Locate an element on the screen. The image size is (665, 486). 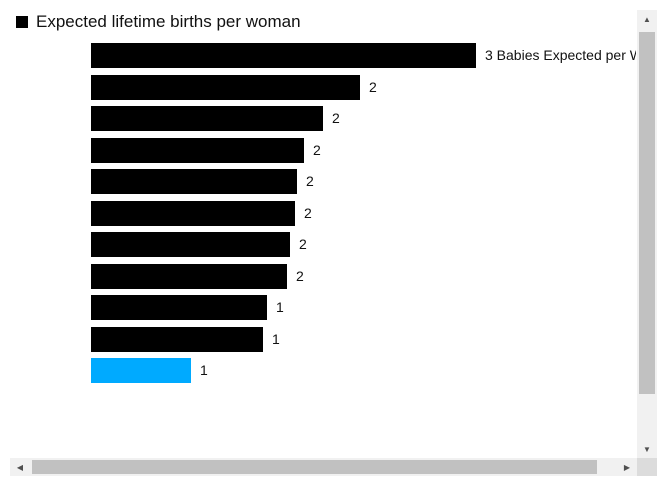
bar-korea is located at coordinates (141, 370).